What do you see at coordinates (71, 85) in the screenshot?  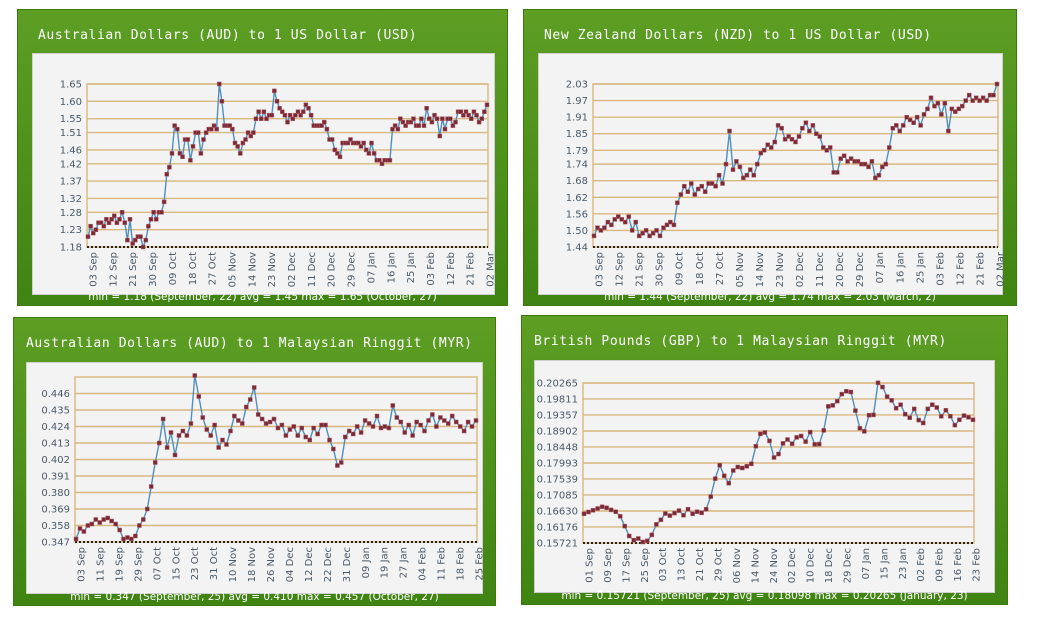 I see `y-tick-label: 1.65` at bounding box center [71, 85].